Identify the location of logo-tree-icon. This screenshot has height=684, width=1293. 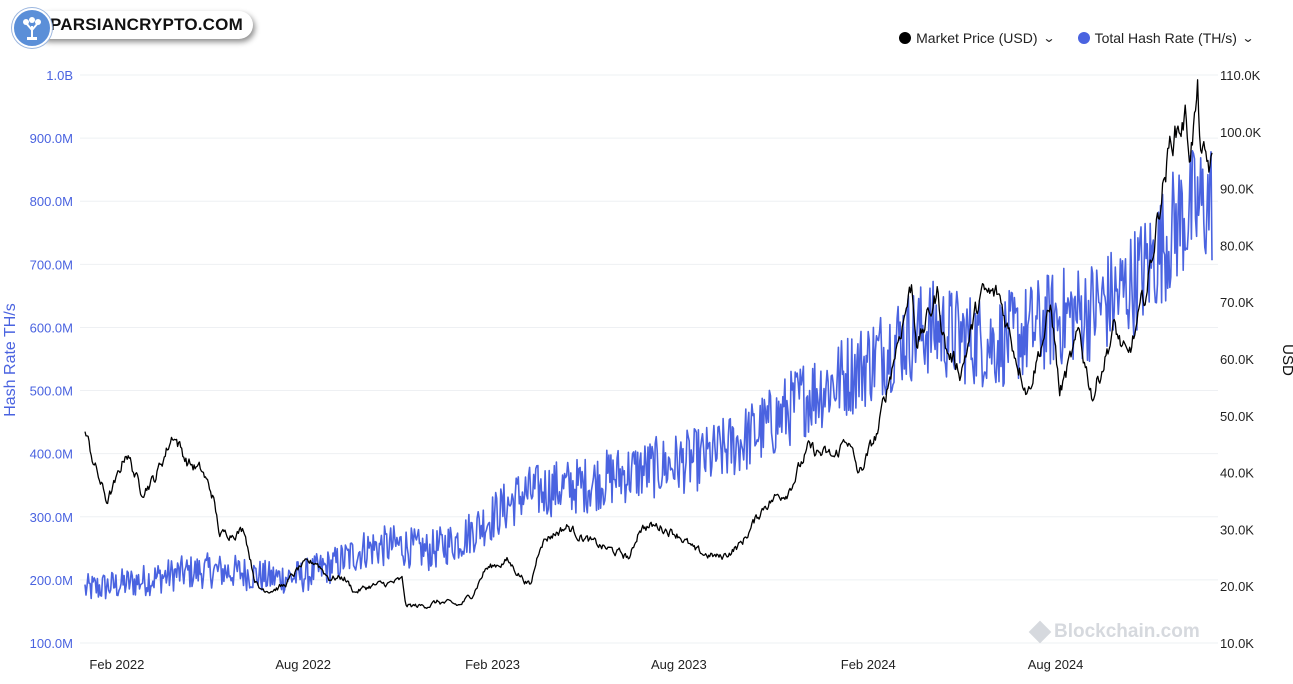
(32, 28).